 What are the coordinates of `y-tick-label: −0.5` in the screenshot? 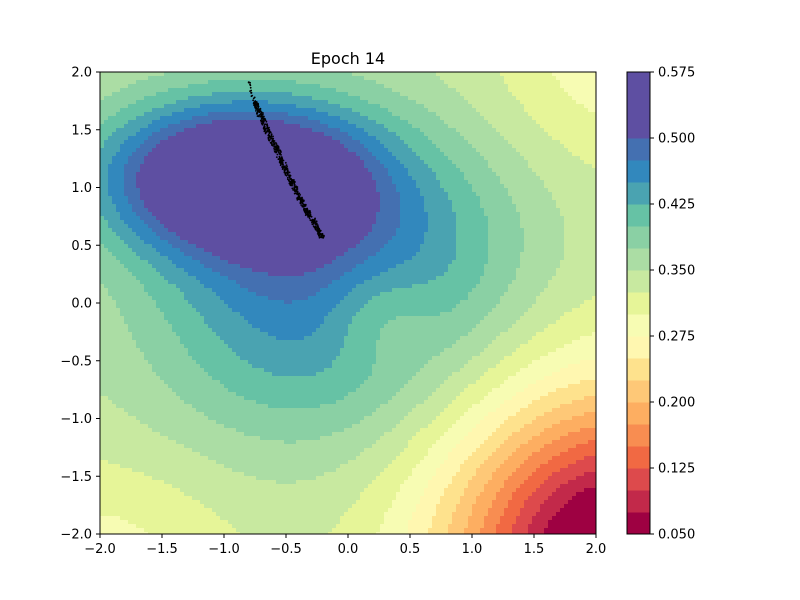 It's located at (76, 361).